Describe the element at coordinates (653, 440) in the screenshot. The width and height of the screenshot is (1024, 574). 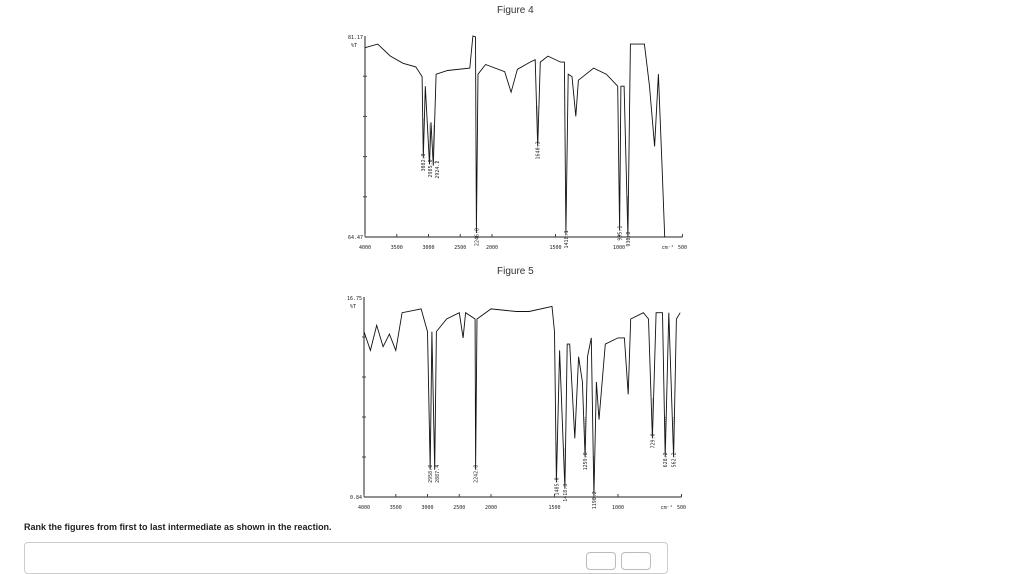
I see `peak-label: 729.0` at that location.